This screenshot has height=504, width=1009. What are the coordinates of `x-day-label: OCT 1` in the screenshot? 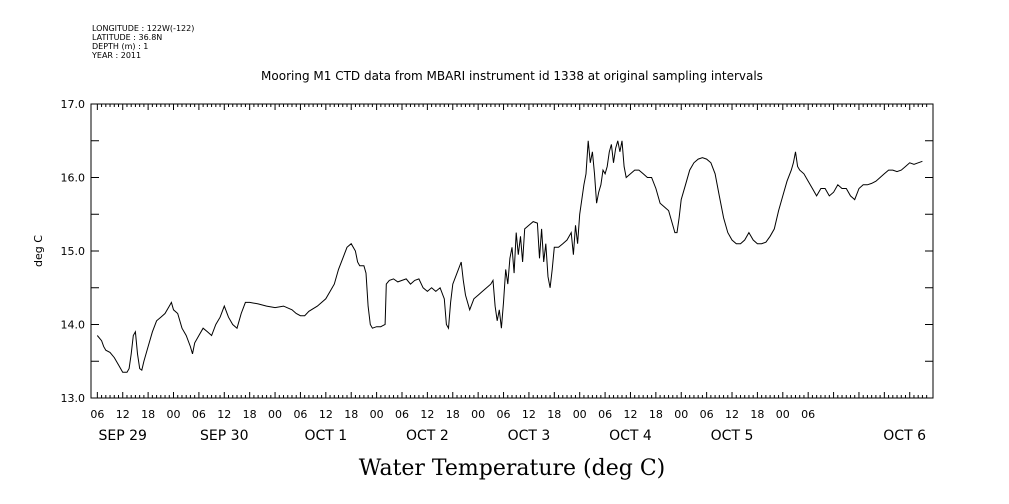 It's located at (325, 436).